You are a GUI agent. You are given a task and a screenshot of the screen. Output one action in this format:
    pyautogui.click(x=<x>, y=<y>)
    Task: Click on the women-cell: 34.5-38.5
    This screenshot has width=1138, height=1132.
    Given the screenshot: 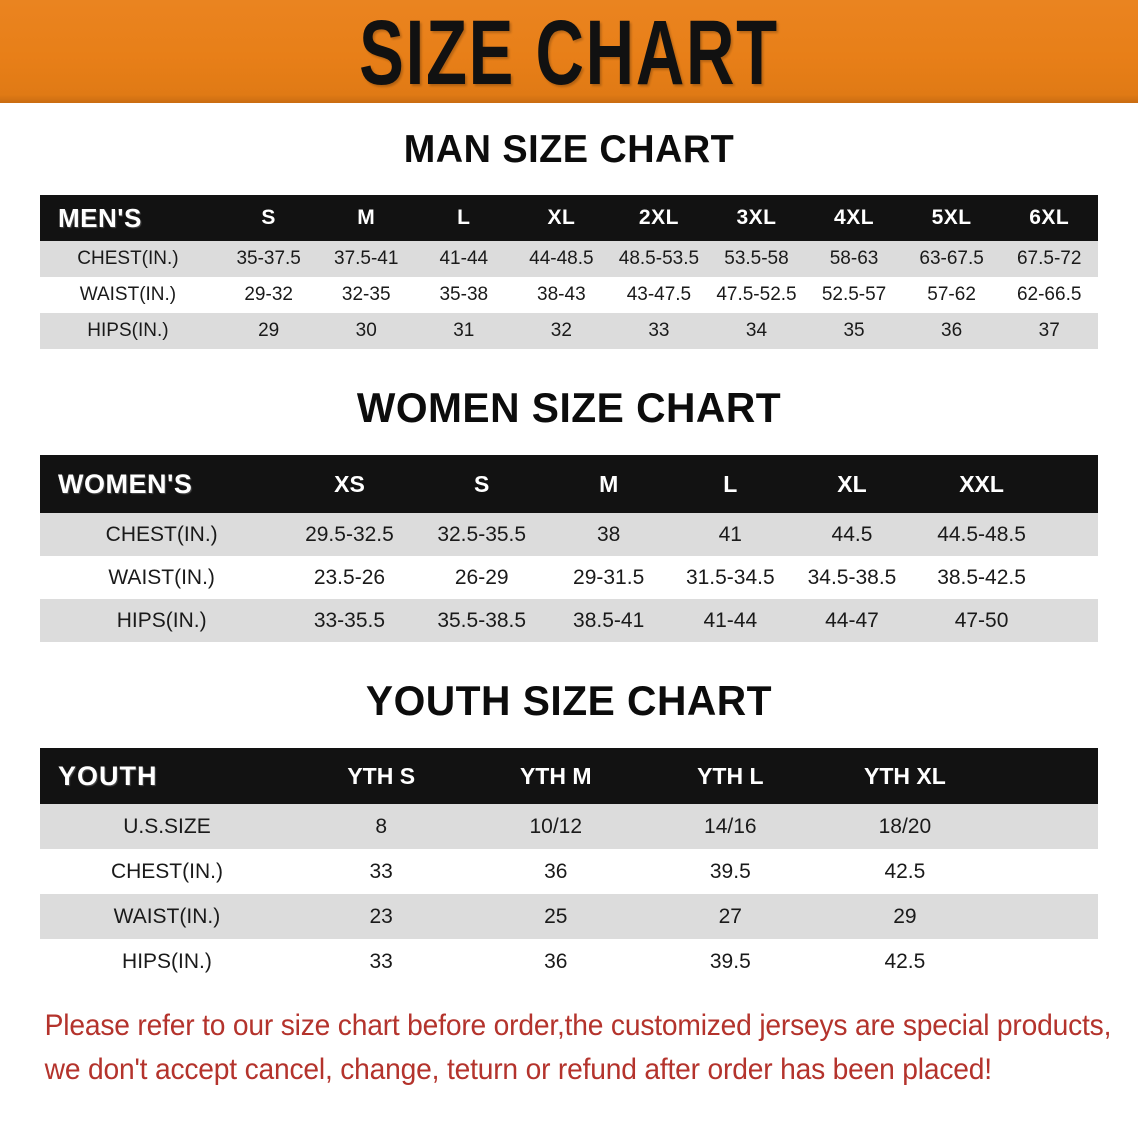 What is the action you would take?
    pyautogui.click(x=852, y=577)
    